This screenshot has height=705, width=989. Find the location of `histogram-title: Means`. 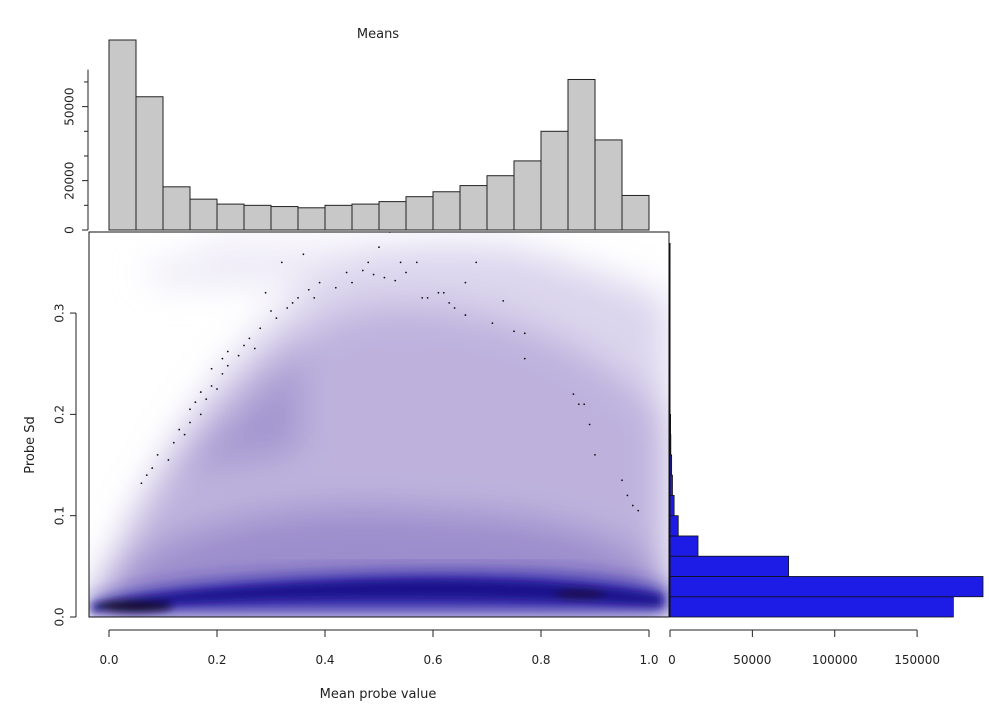

histogram-title: Means is located at coordinates (378, 34).